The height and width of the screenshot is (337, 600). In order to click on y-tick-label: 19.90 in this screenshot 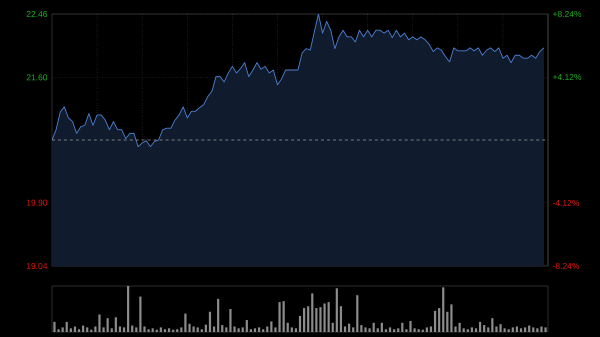, I will do `click(37, 203)`.